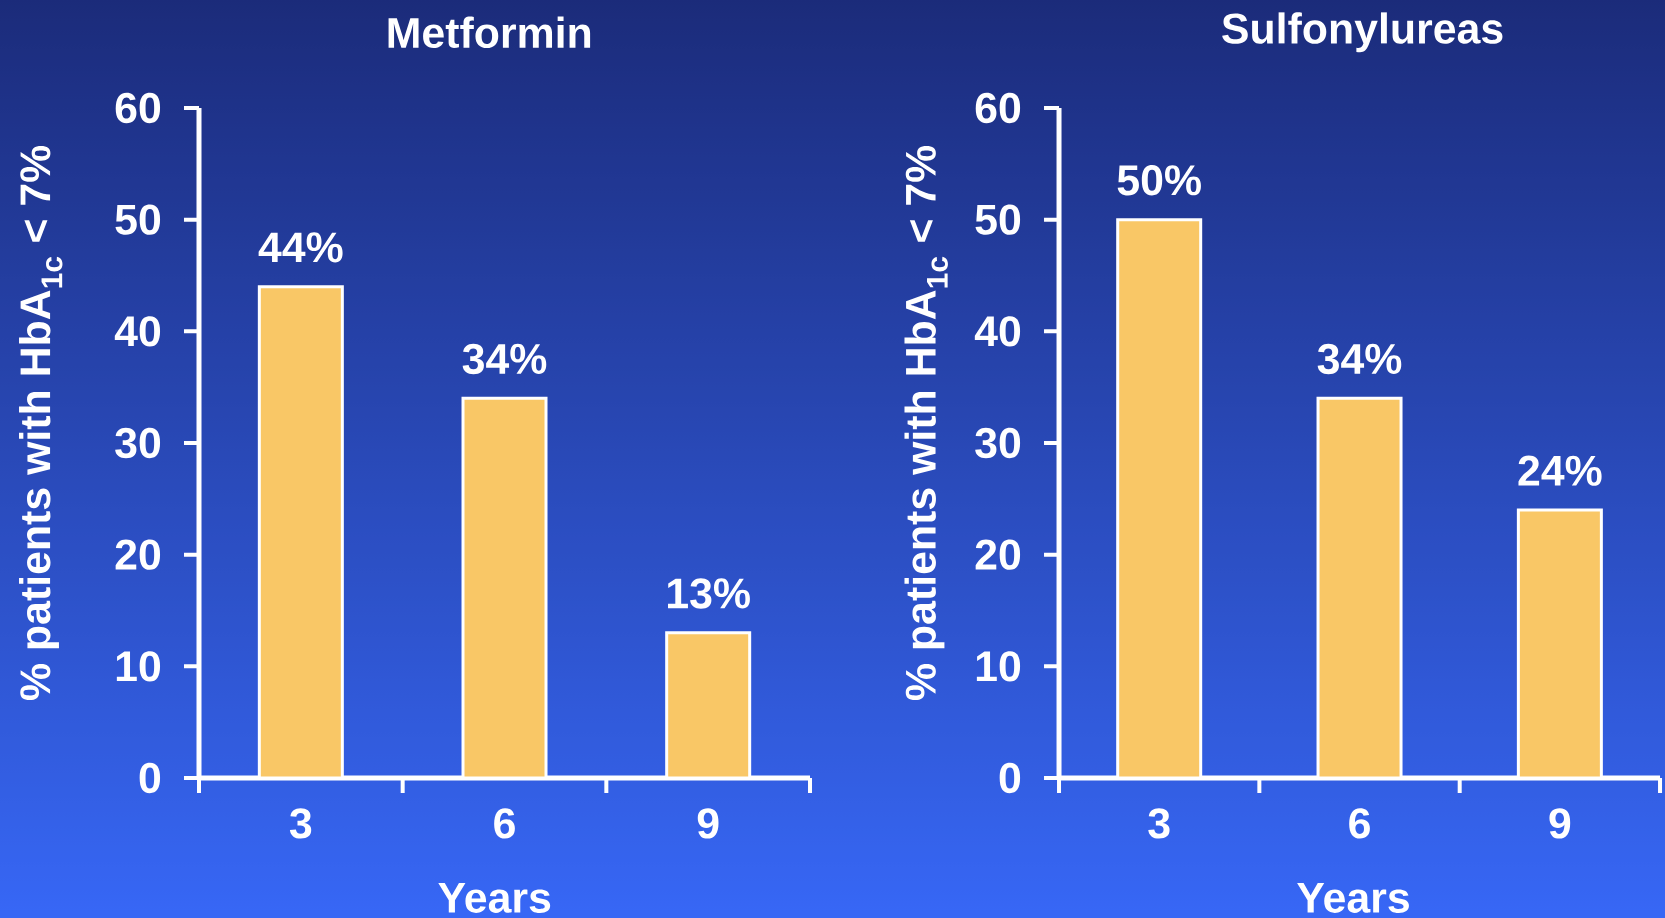 This screenshot has height=918, width=1665. What do you see at coordinates (709, 593) in the screenshot?
I see `data-label: 13%` at bounding box center [709, 593].